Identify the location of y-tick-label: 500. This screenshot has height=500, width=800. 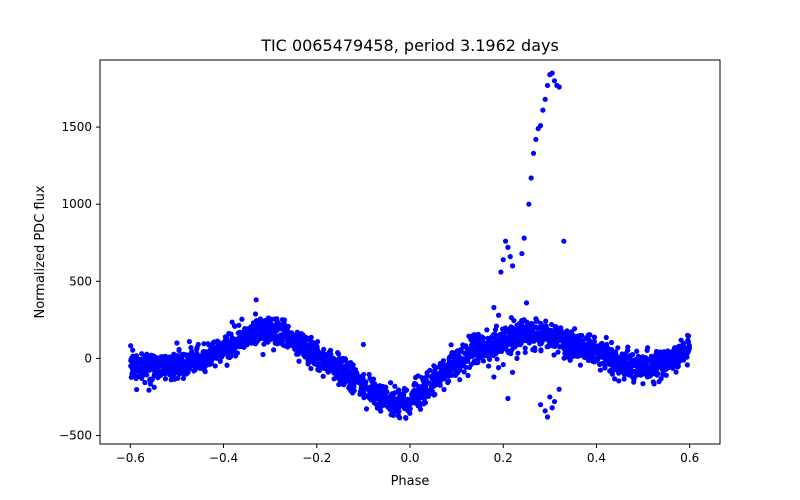
(80, 281).